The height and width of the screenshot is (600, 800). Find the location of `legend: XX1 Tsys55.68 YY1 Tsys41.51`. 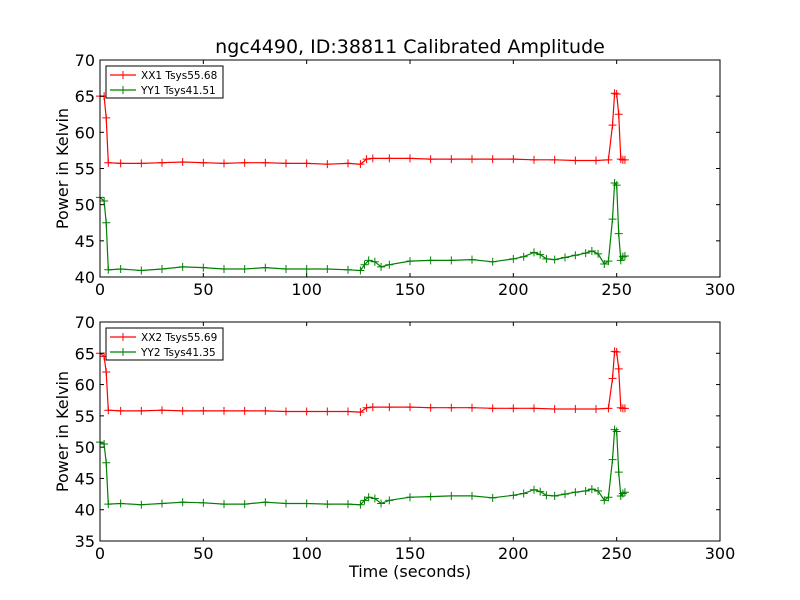

legend: XX1 Tsys55.68 YY1 Tsys41.51 is located at coordinates (164, 82).